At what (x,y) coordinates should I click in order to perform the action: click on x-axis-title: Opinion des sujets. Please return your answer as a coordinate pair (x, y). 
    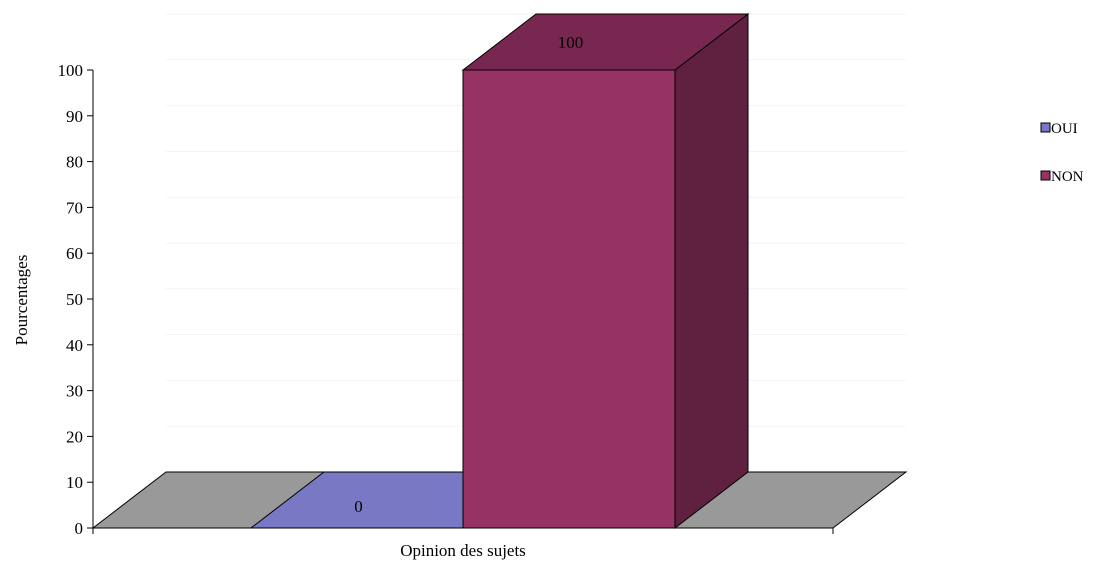
    Looking at the image, I should click on (463, 550).